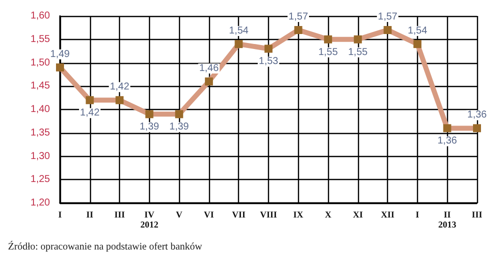  I want to click on x-tick-label: VIII, so click(269, 215).